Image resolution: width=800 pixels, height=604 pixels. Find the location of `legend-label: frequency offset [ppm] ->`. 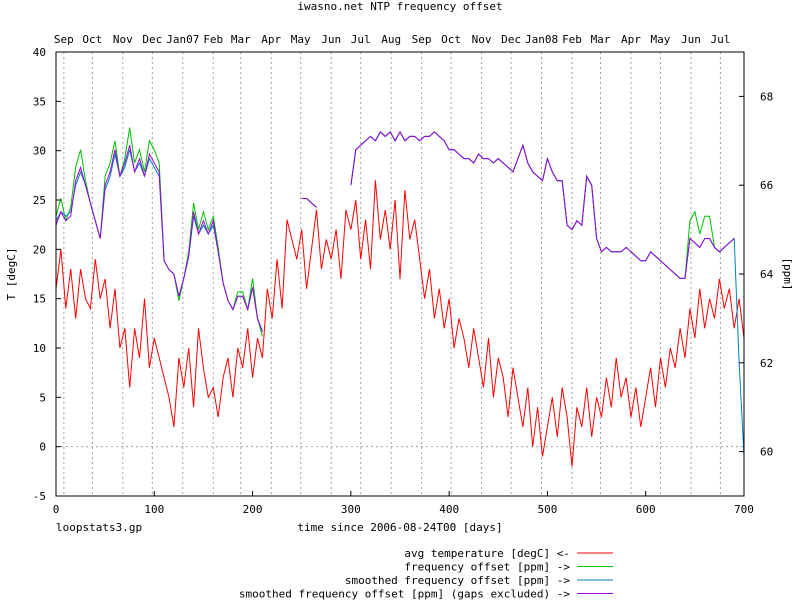

legend-label: frequency offset [ppm] -> is located at coordinates (487, 567).